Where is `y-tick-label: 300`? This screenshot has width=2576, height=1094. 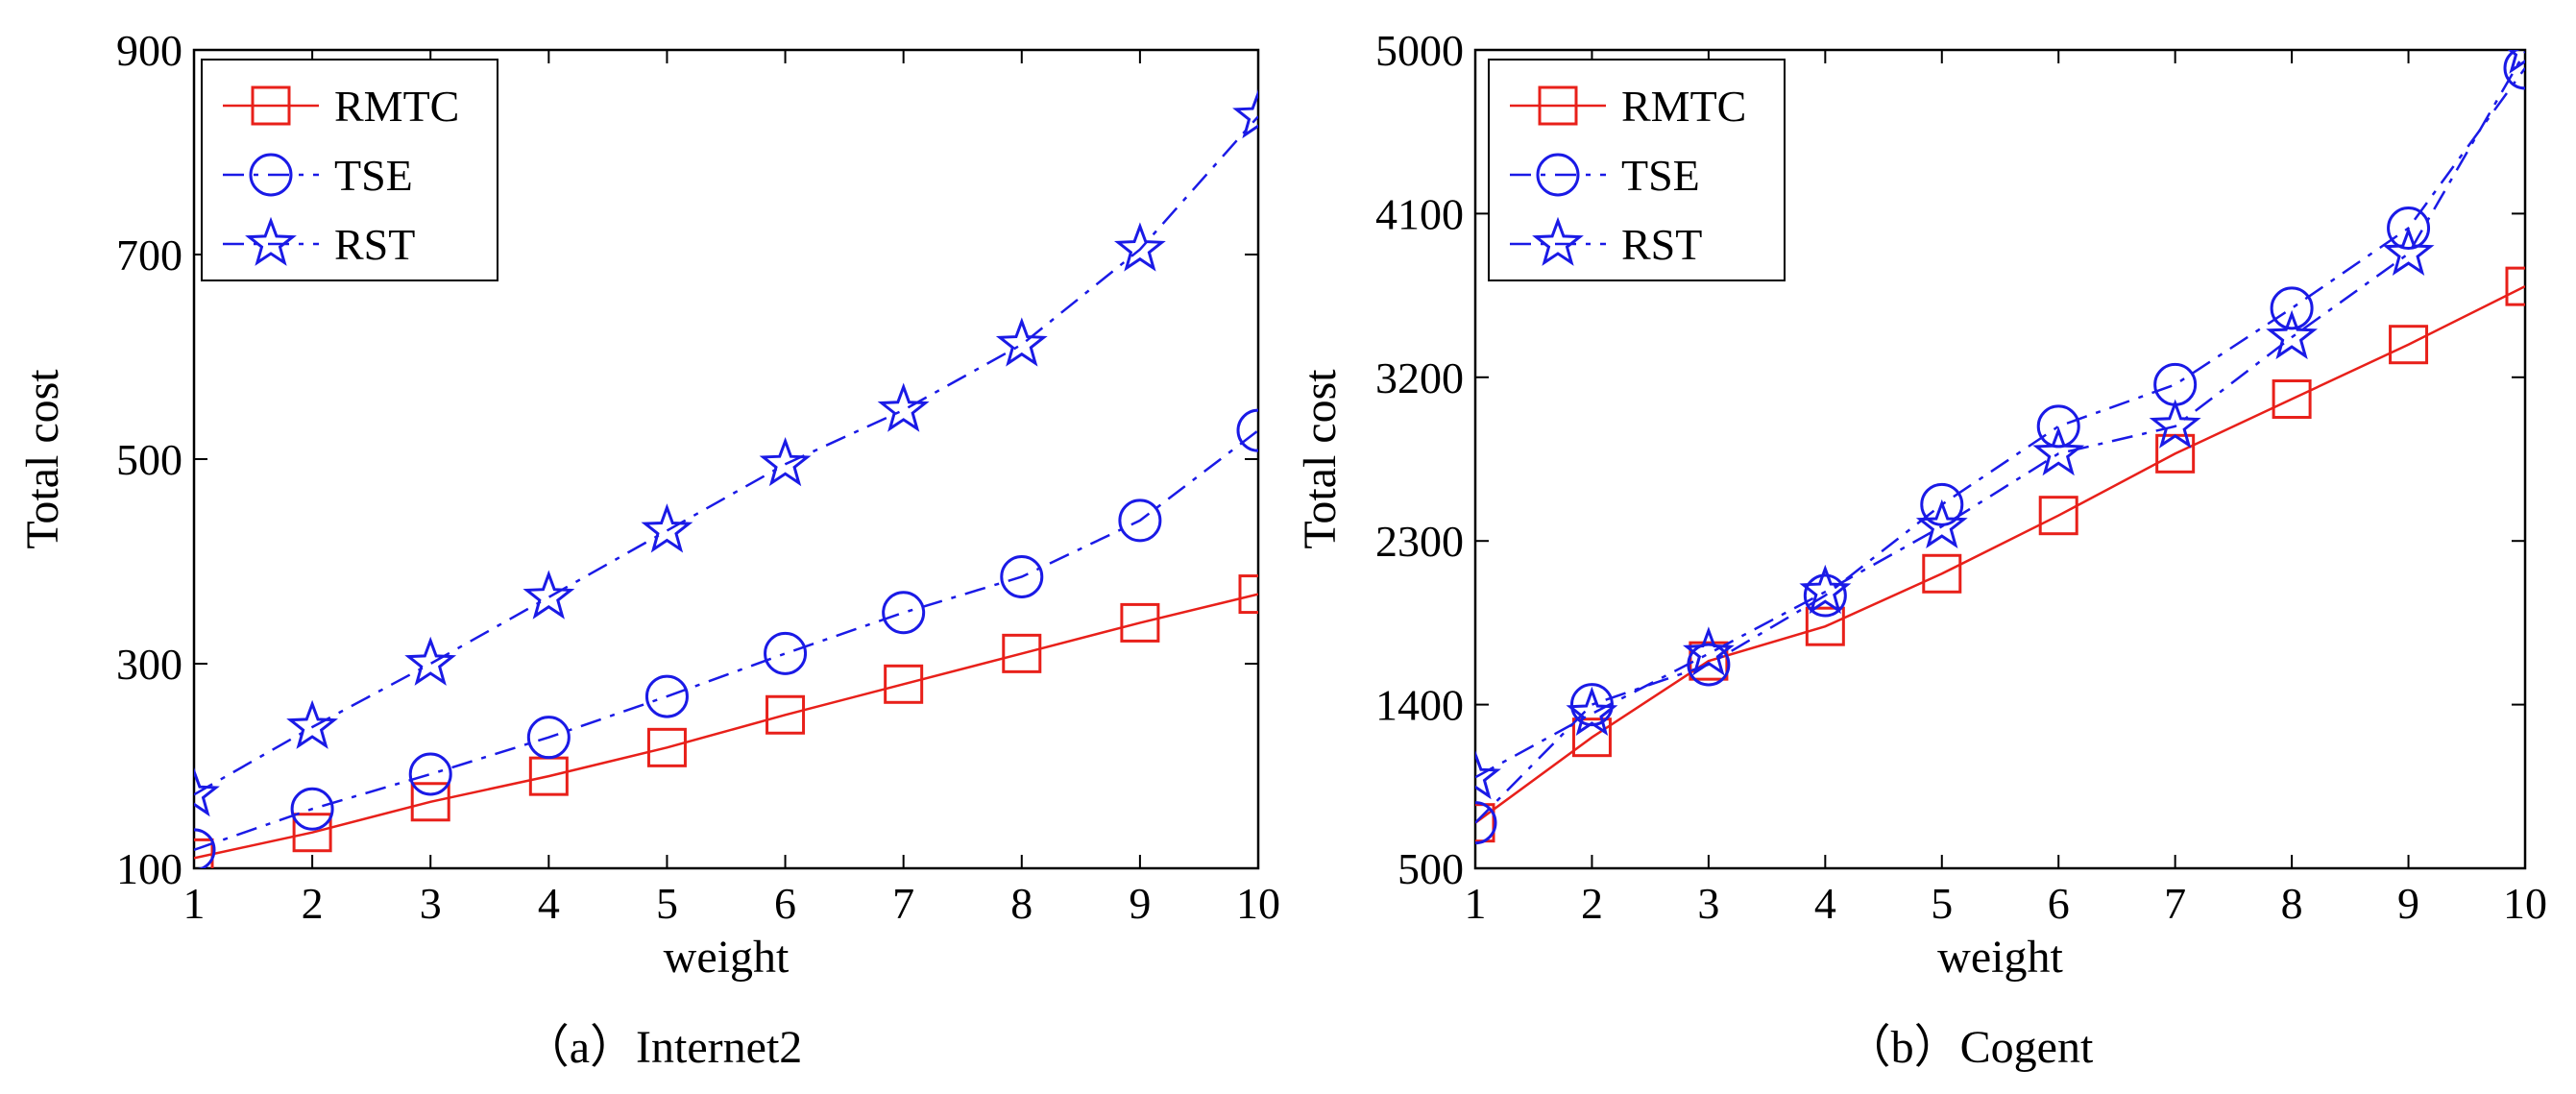 y-tick-label: 300 is located at coordinates (149, 664).